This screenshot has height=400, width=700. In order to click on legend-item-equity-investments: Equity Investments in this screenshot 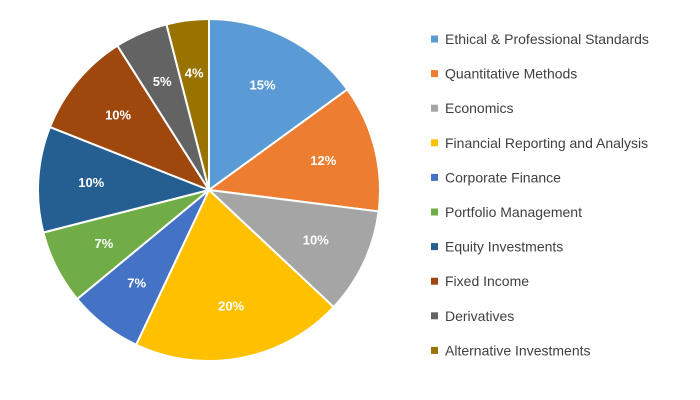, I will do `click(497, 247)`.